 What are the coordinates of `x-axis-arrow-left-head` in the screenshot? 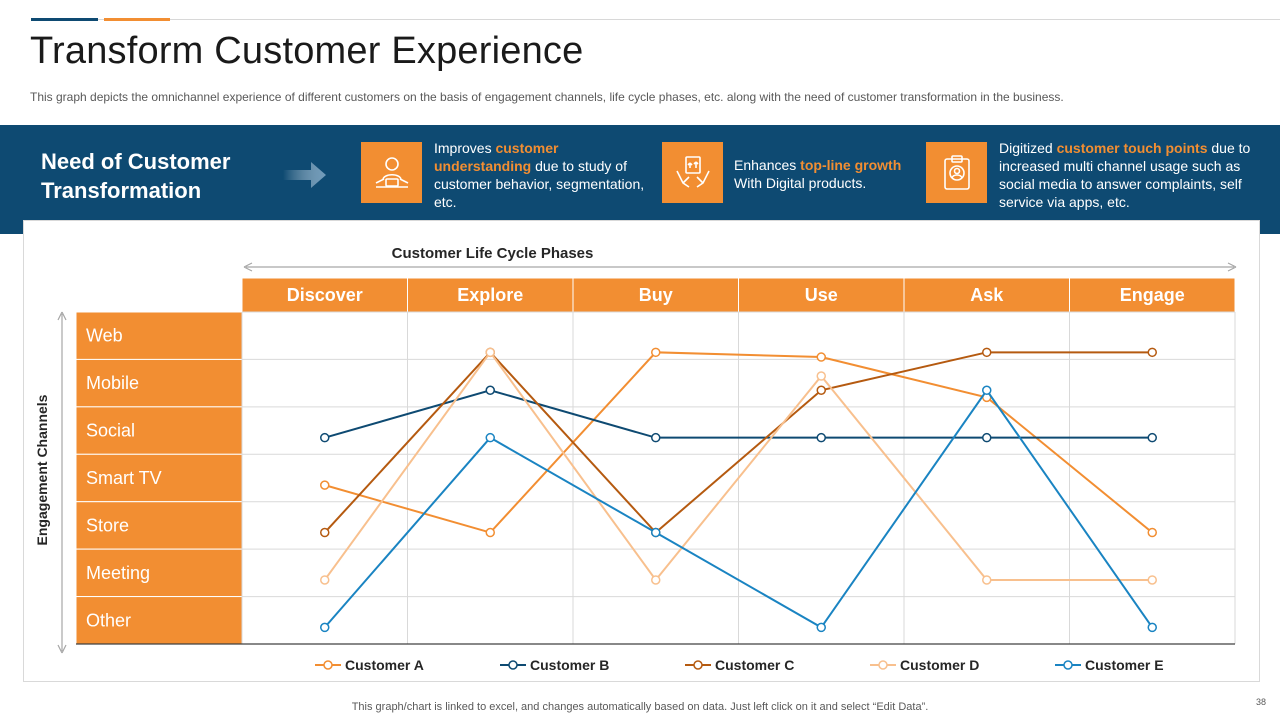 It's located at (248, 267).